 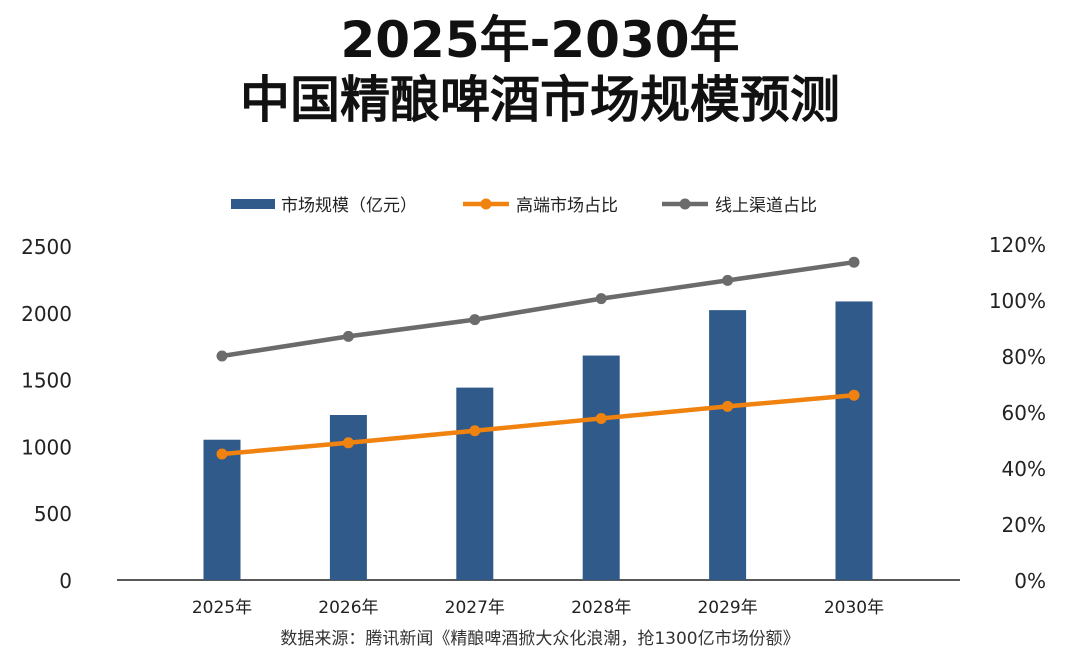 I want to click on left-axis-tick-label: 1500, so click(x=46, y=381).